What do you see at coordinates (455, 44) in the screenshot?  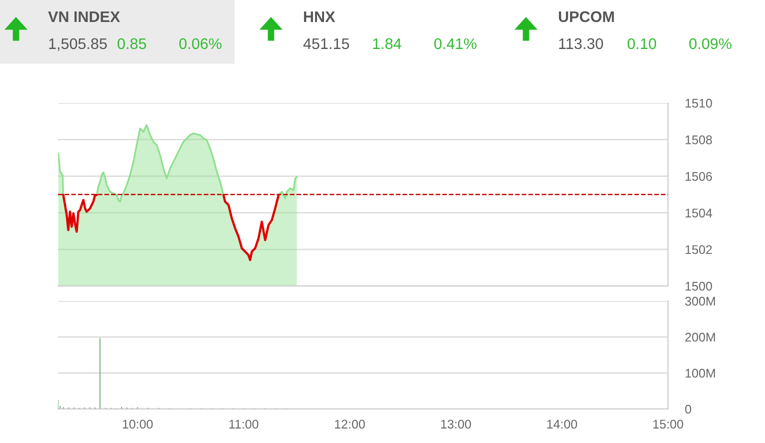 I see `text: 0.41%` at bounding box center [455, 44].